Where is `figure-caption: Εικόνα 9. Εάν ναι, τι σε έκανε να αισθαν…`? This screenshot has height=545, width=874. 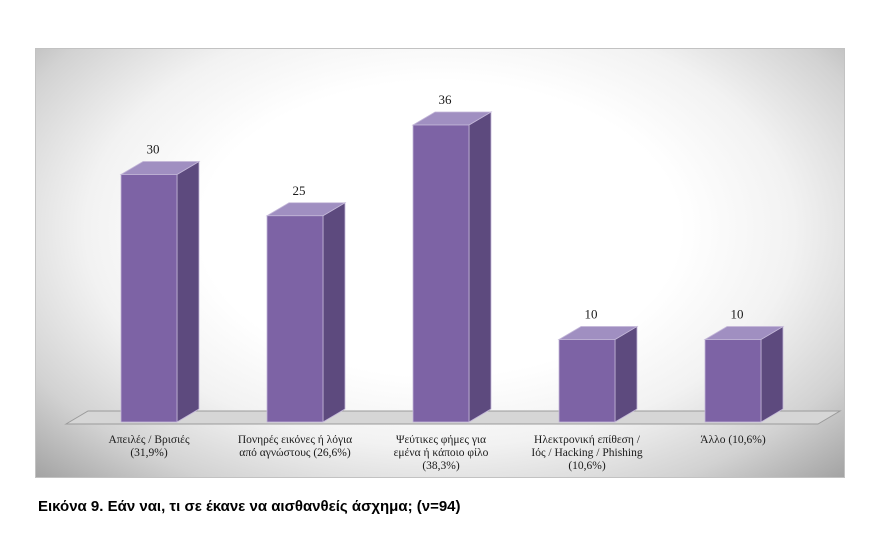
figure-caption: Εικόνα 9. Εάν ναι, τι σε έκανε να αισθαν… is located at coordinates (249, 506).